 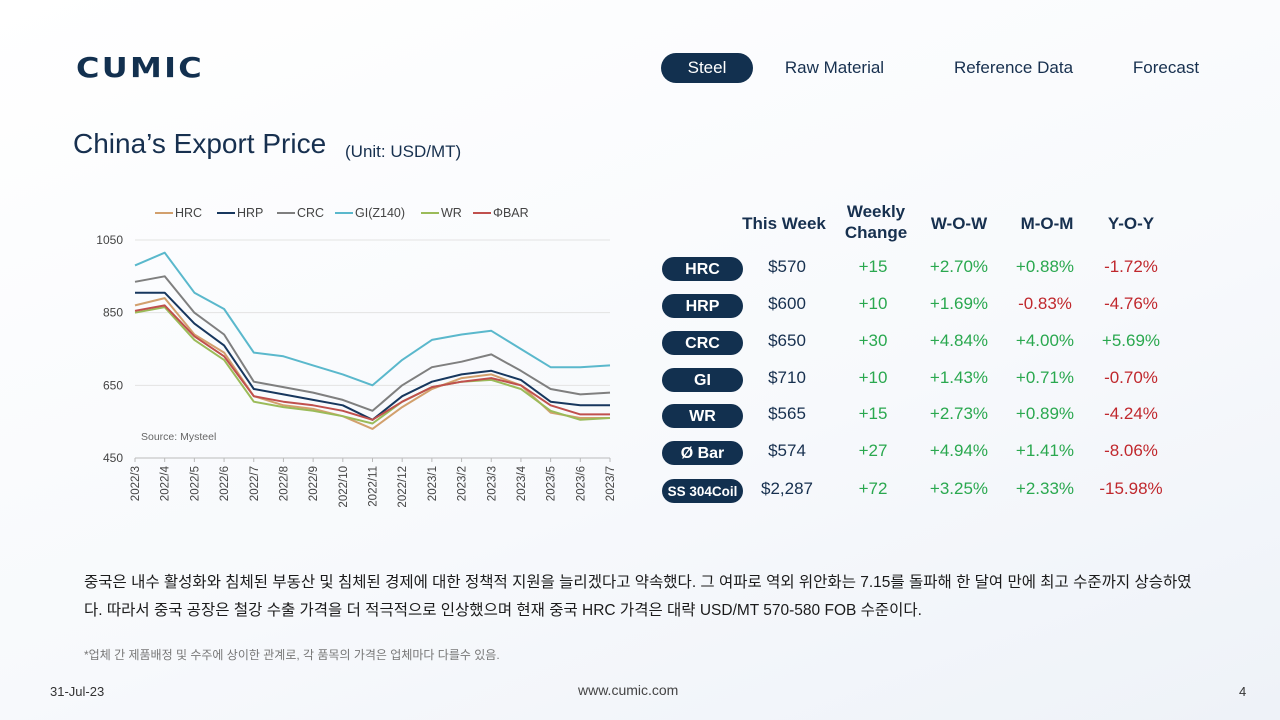 I want to click on nav-tab-reference-data: Reference Data, so click(x=1013, y=67).